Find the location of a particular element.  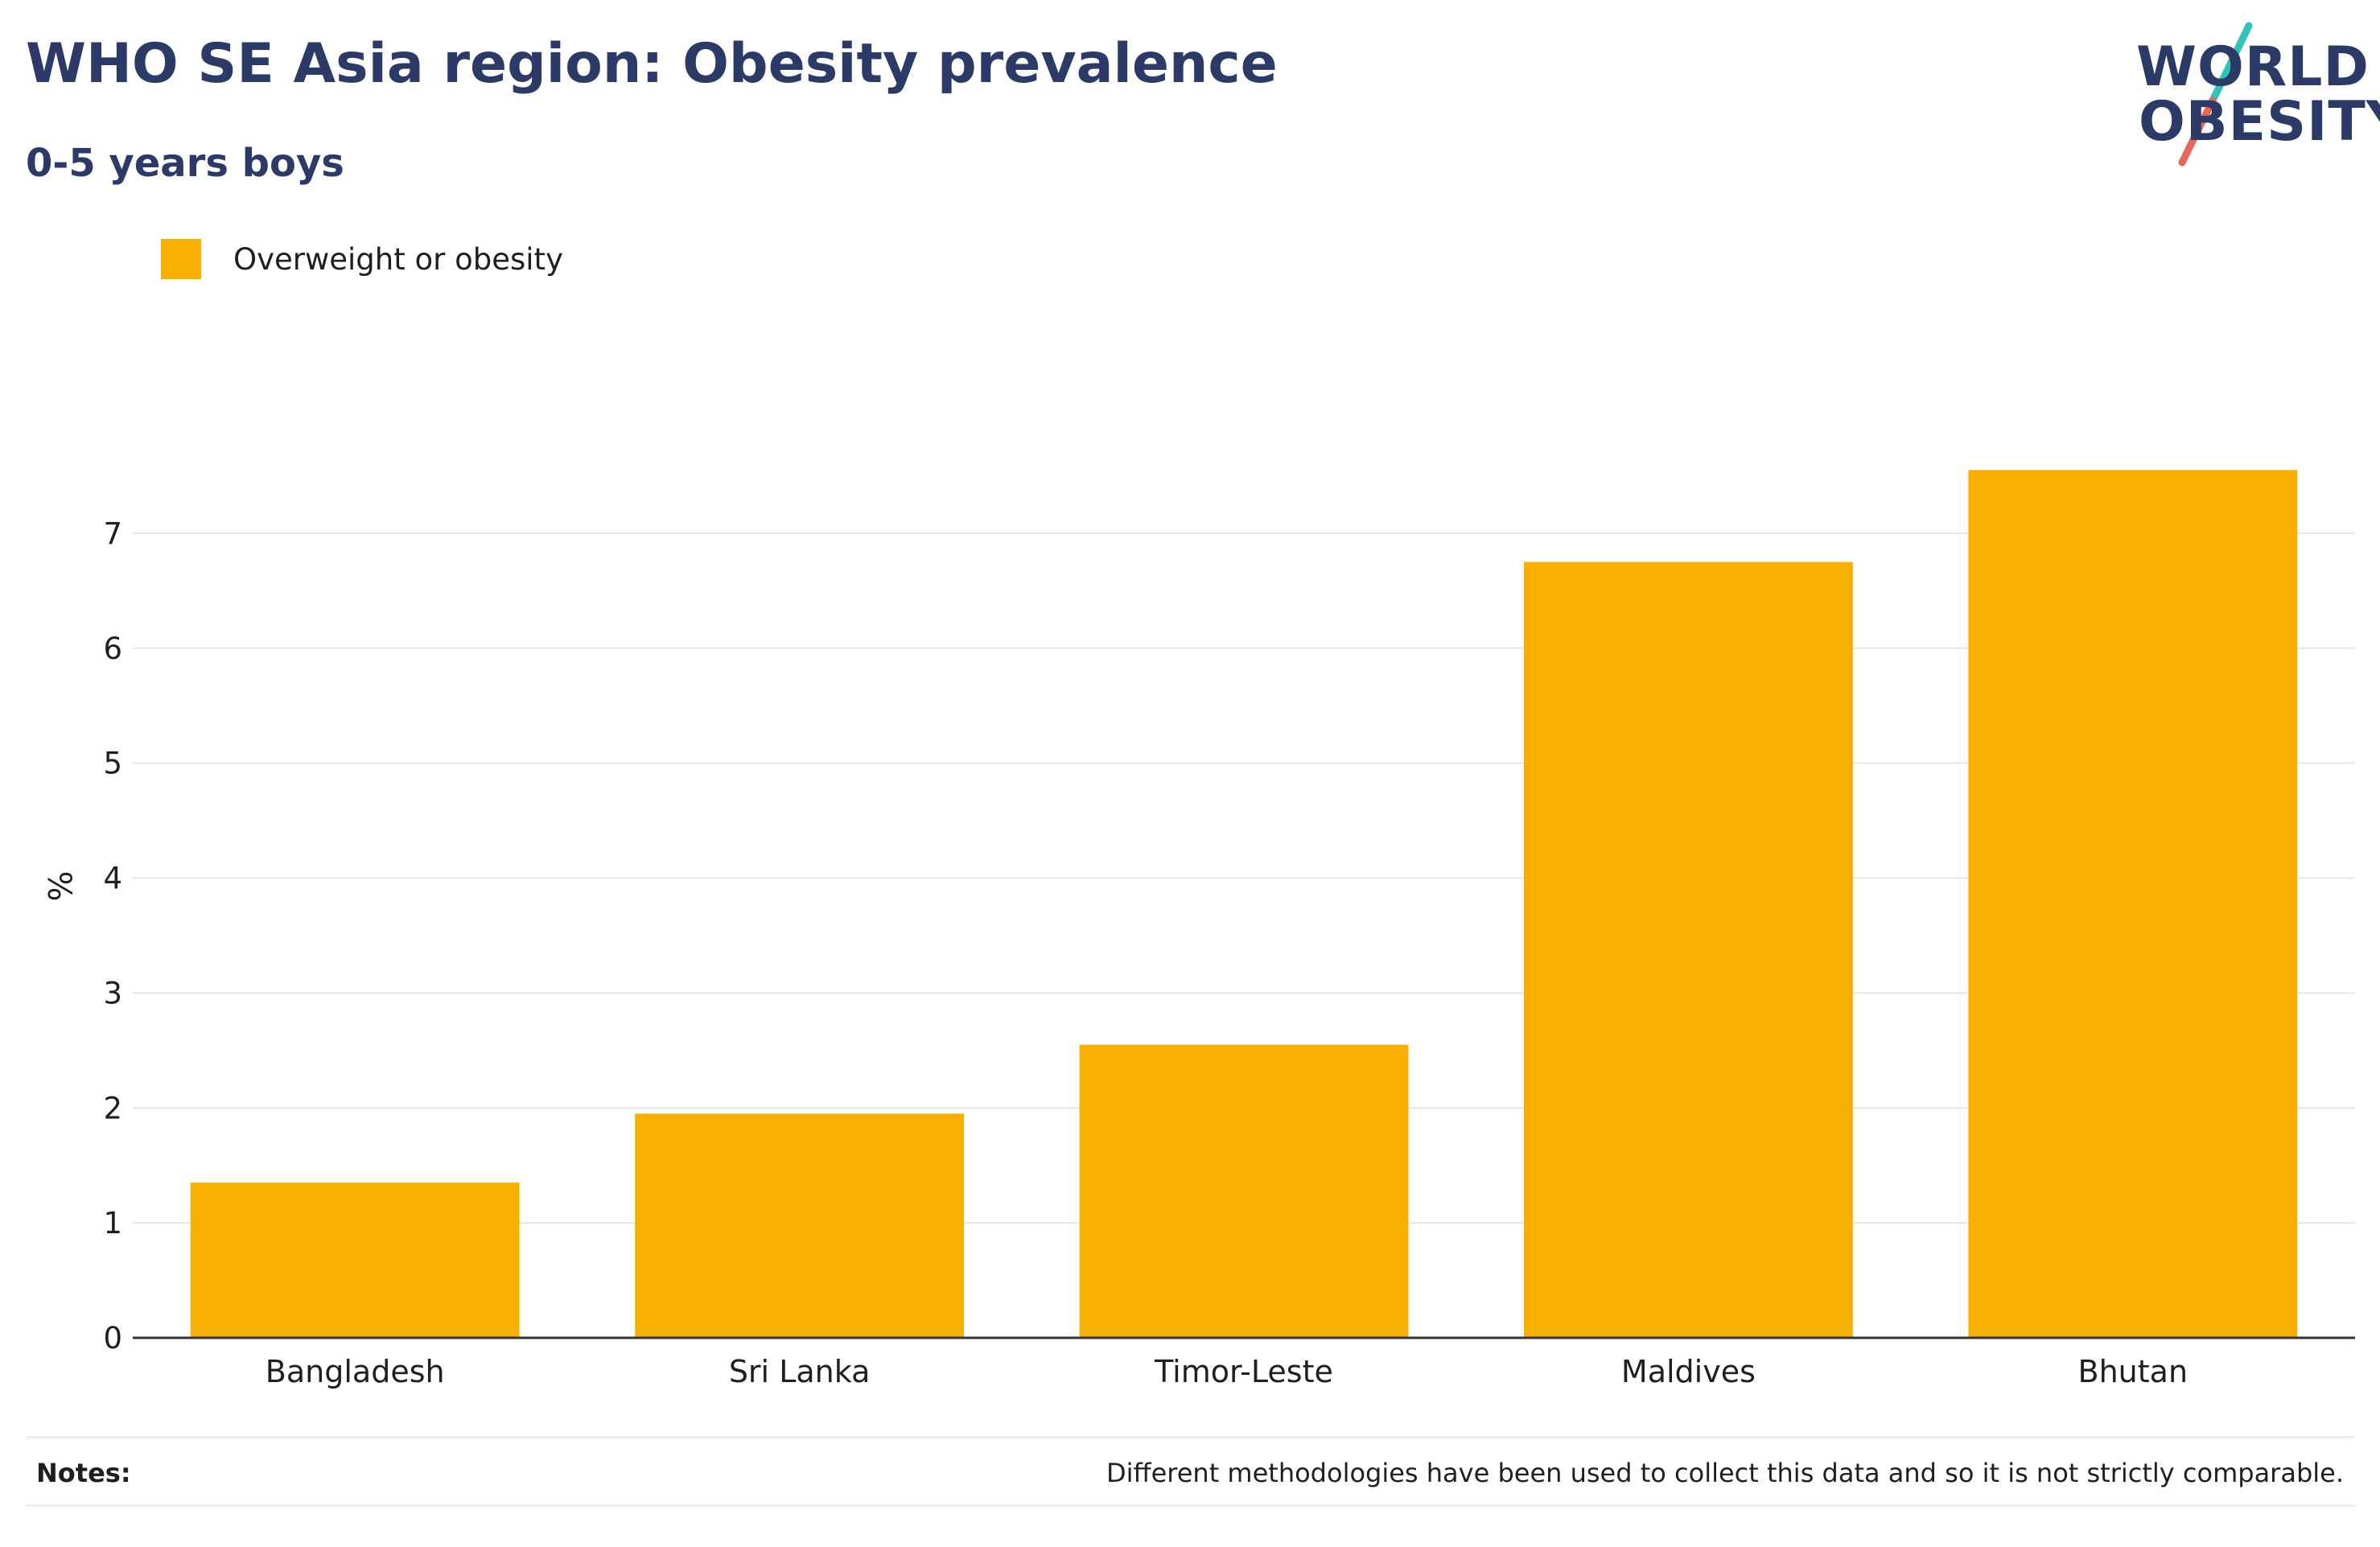

x-tick-label: Timor-Leste is located at coordinates (1243, 1371).